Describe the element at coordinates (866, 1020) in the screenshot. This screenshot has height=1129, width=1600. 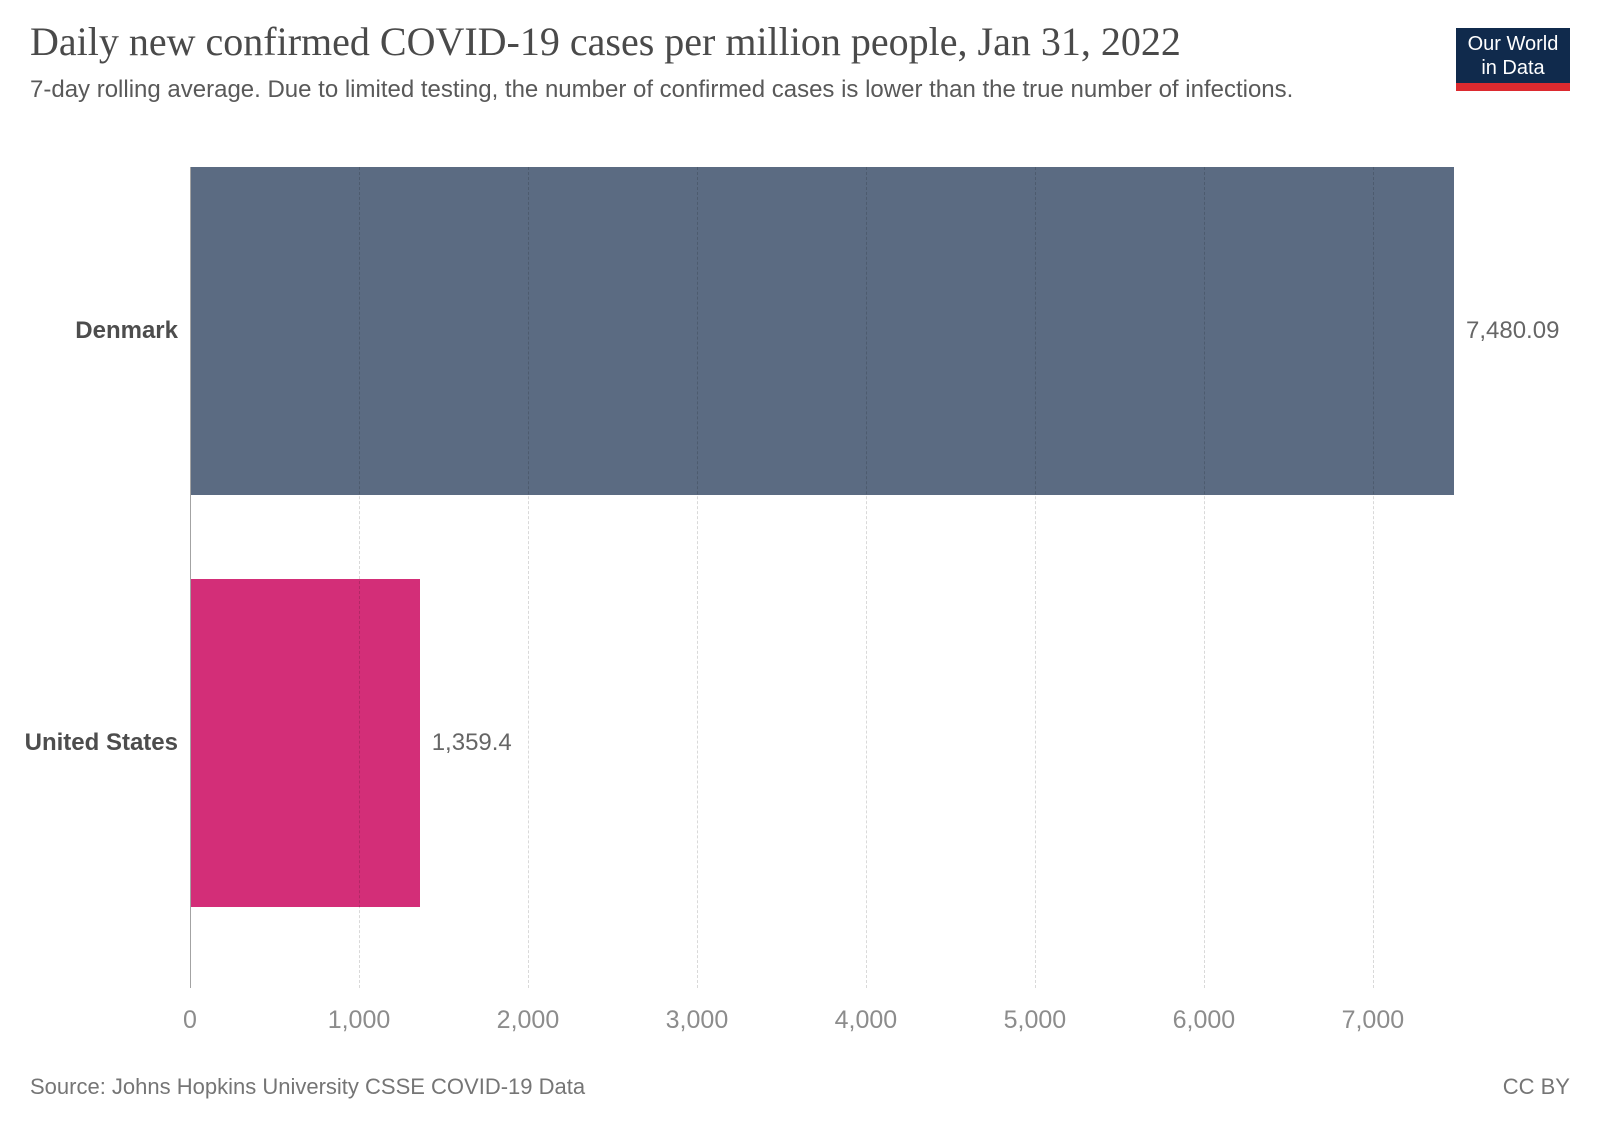
I see `x-tick-label-4000: 4,000` at that location.